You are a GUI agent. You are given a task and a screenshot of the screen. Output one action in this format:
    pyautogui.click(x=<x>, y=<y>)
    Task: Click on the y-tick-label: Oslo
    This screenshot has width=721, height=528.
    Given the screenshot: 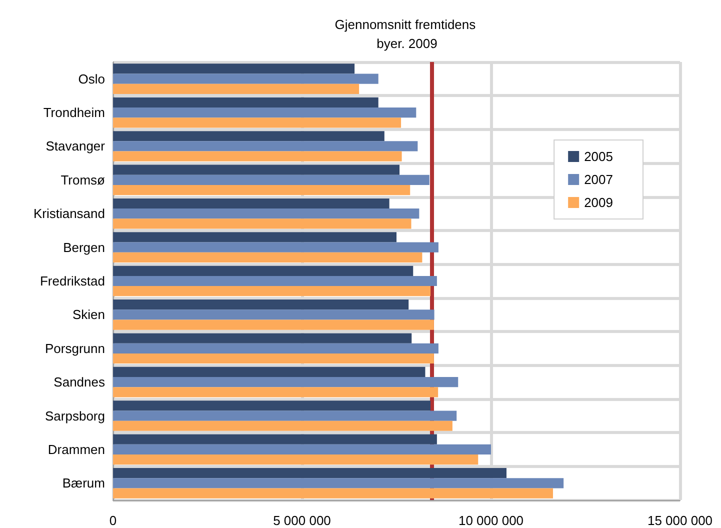 What is the action you would take?
    pyautogui.click(x=91, y=78)
    